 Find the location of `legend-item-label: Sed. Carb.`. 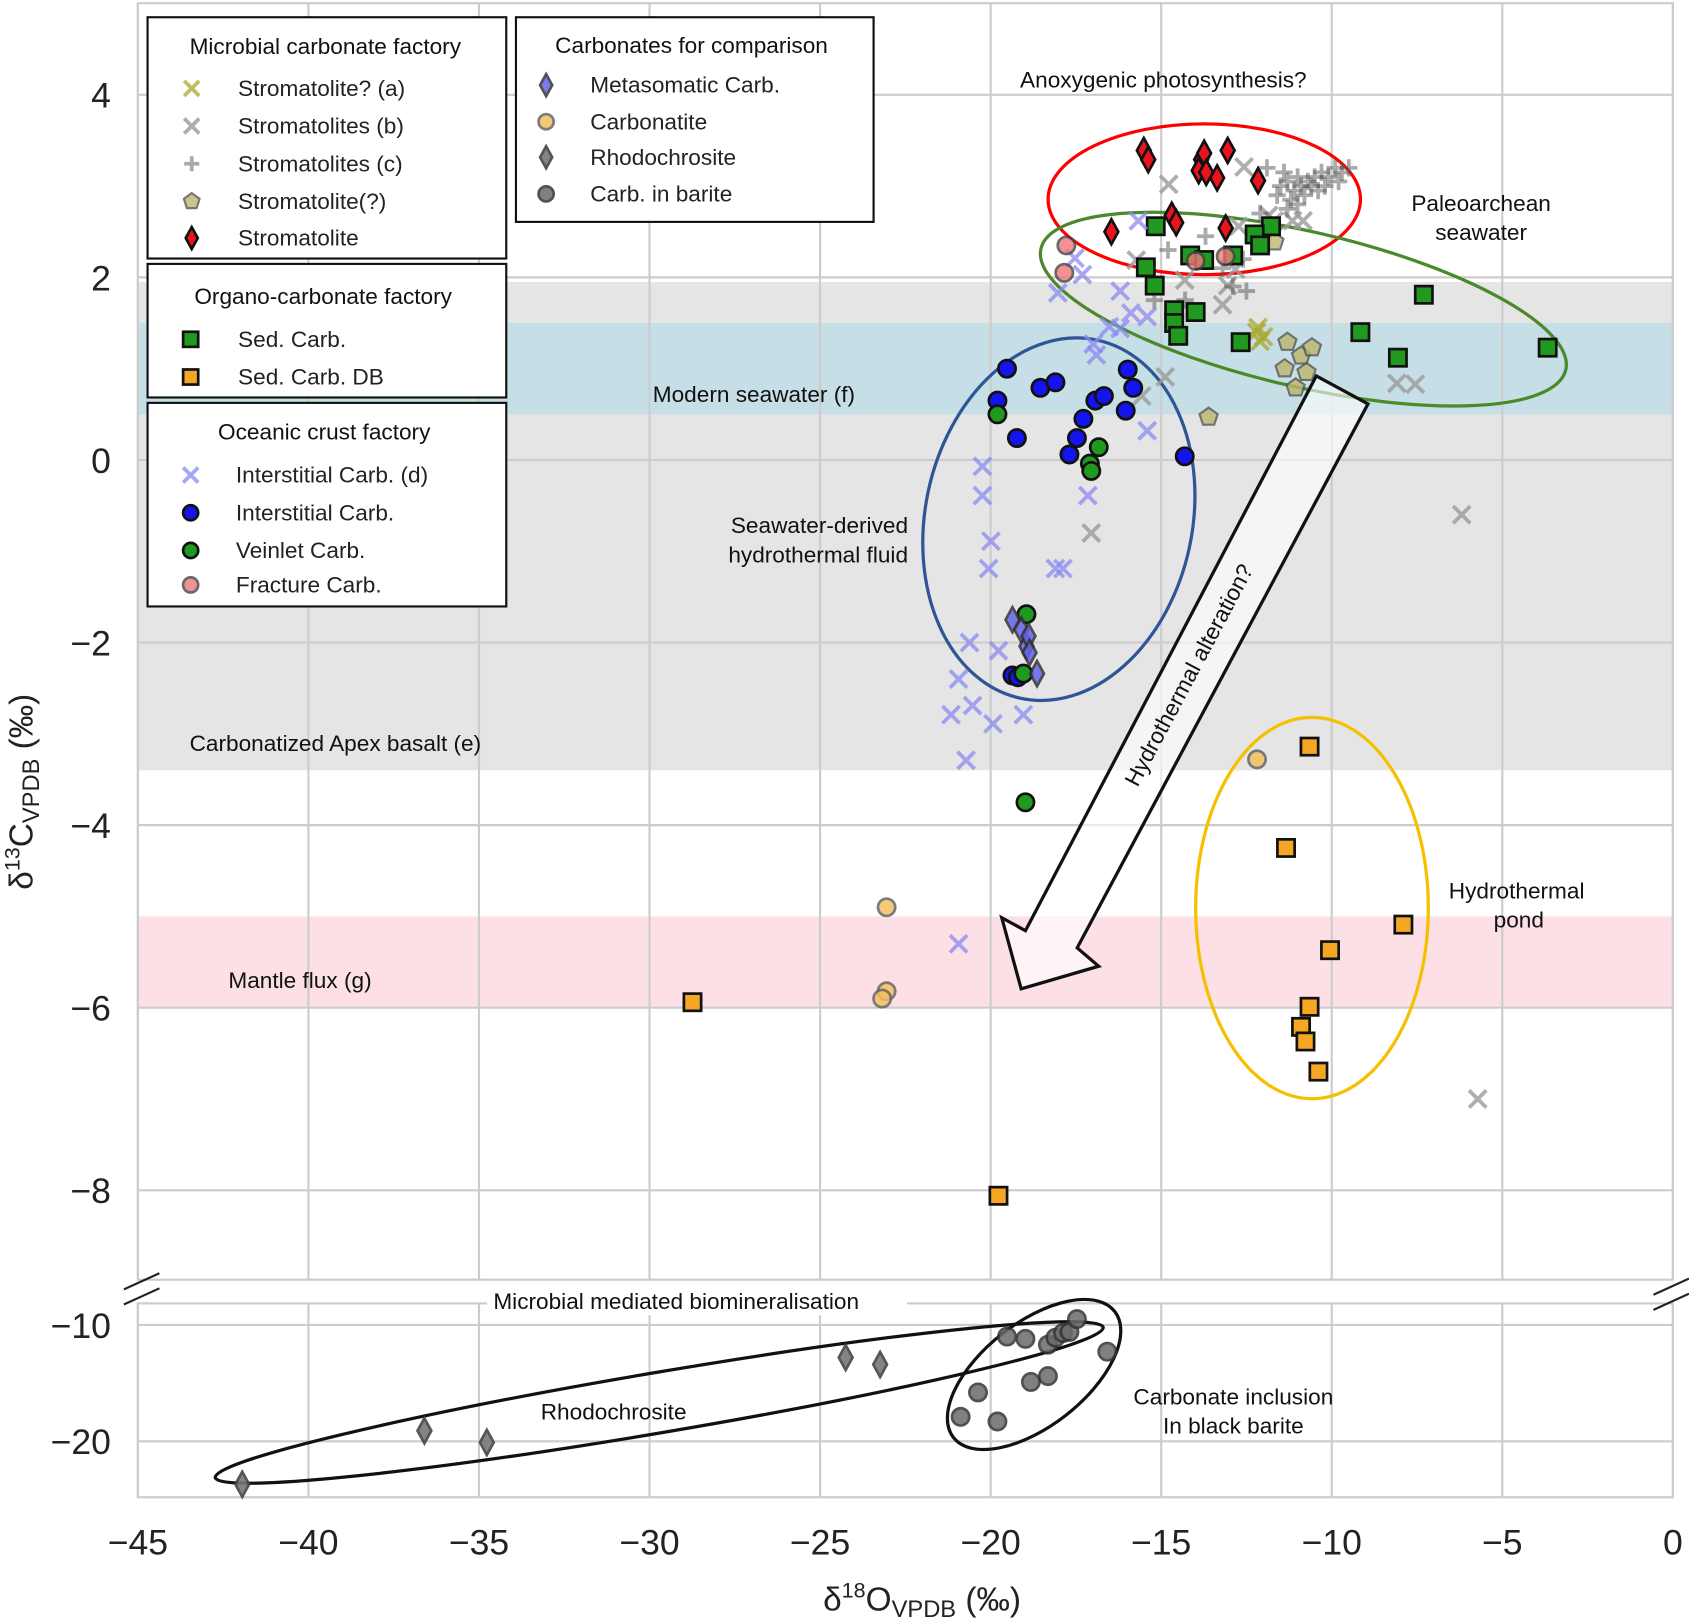

legend-item-label: Sed. Carb. is located at coordinates (292, 339).